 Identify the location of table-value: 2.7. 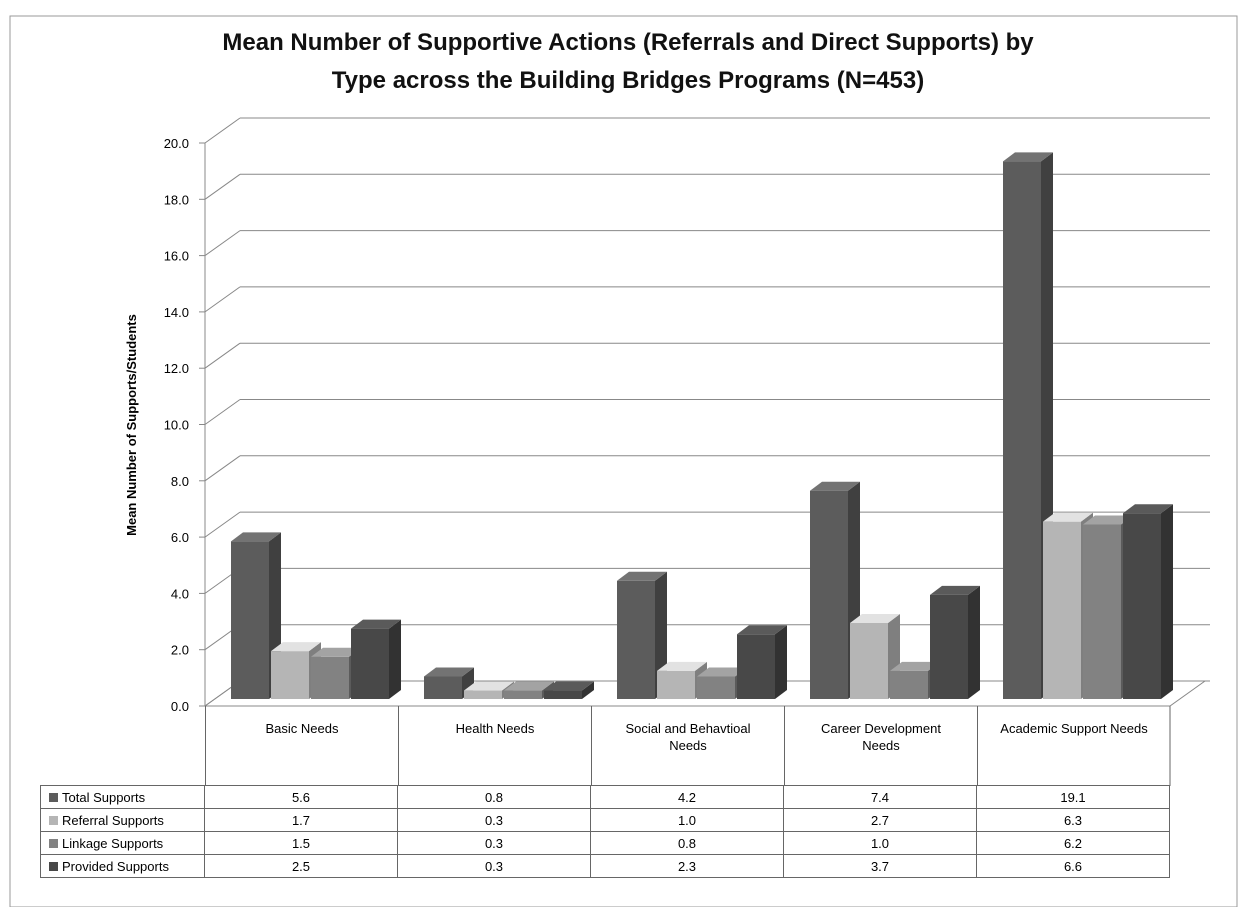
(880, 820).